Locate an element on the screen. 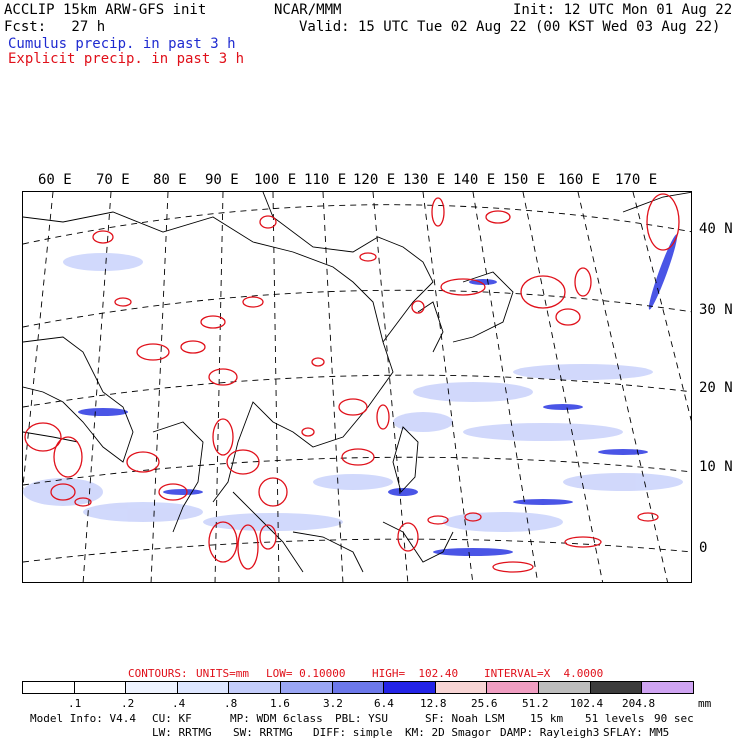 The width and height of the screenshot is (740, 740). contours-units: UNITS=mm is located at coordinates (222, 673).